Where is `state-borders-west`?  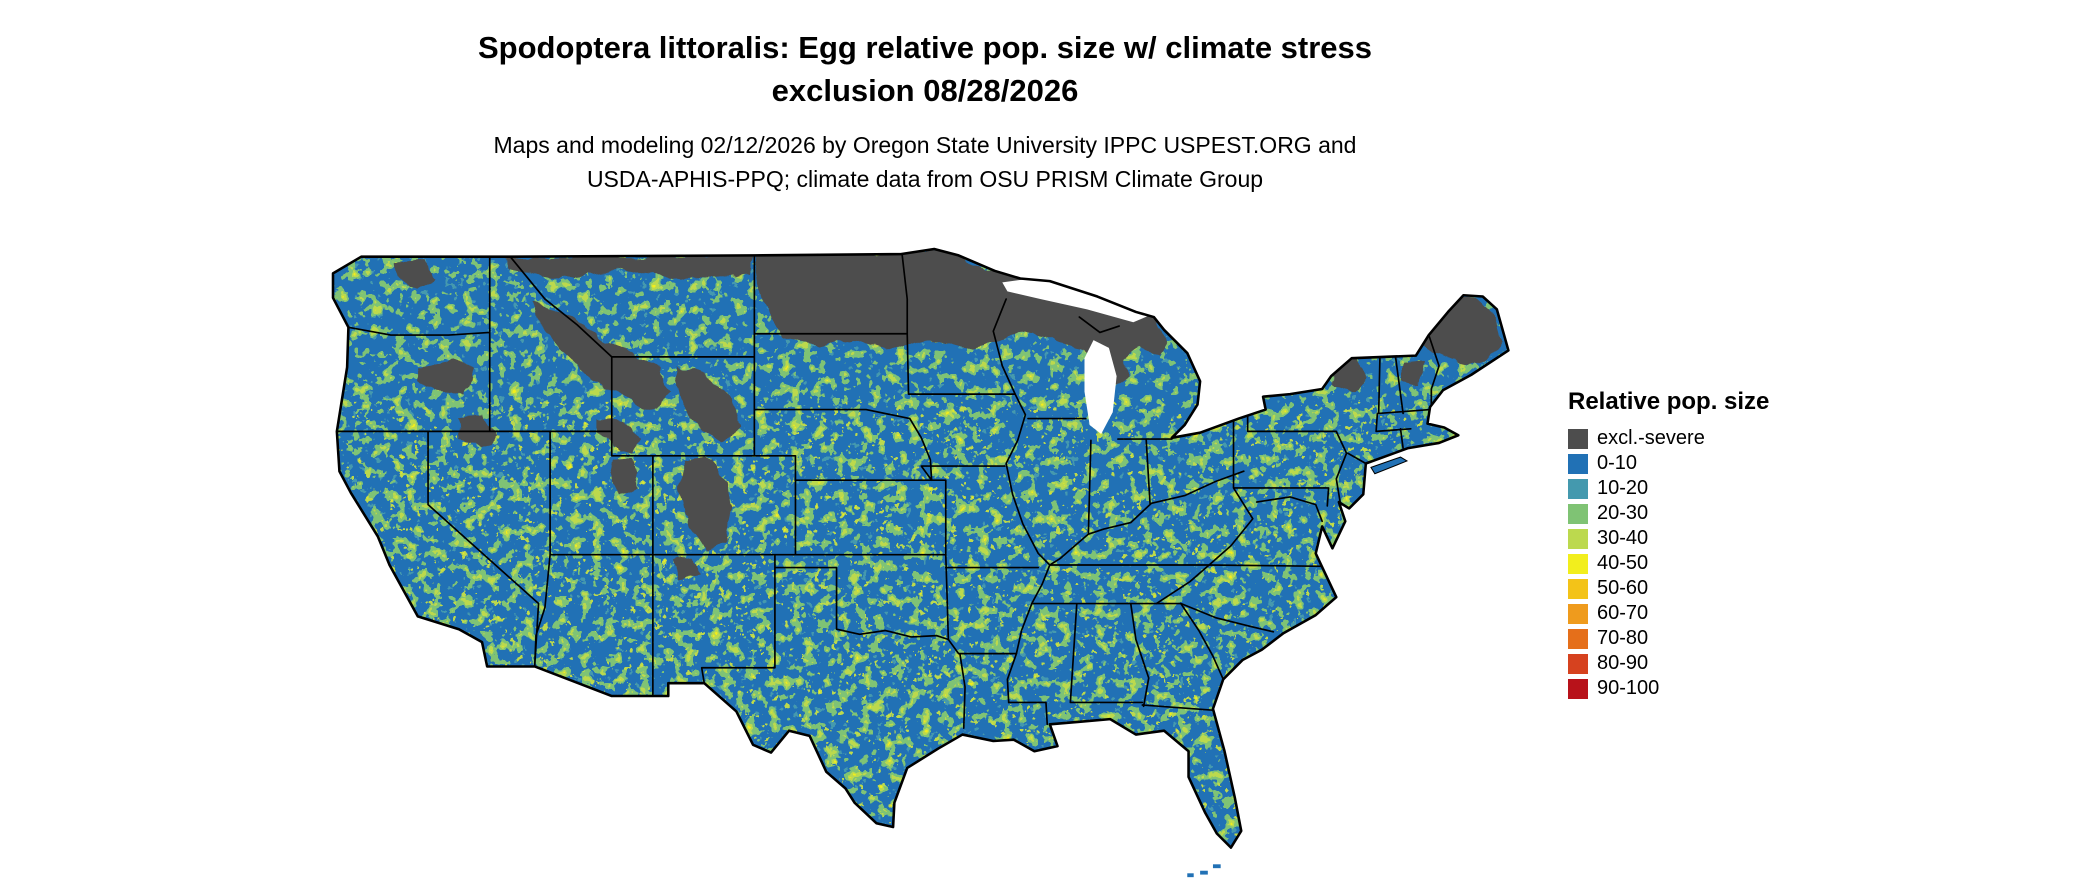 state-borders-west is located at coordinates (643, 475).